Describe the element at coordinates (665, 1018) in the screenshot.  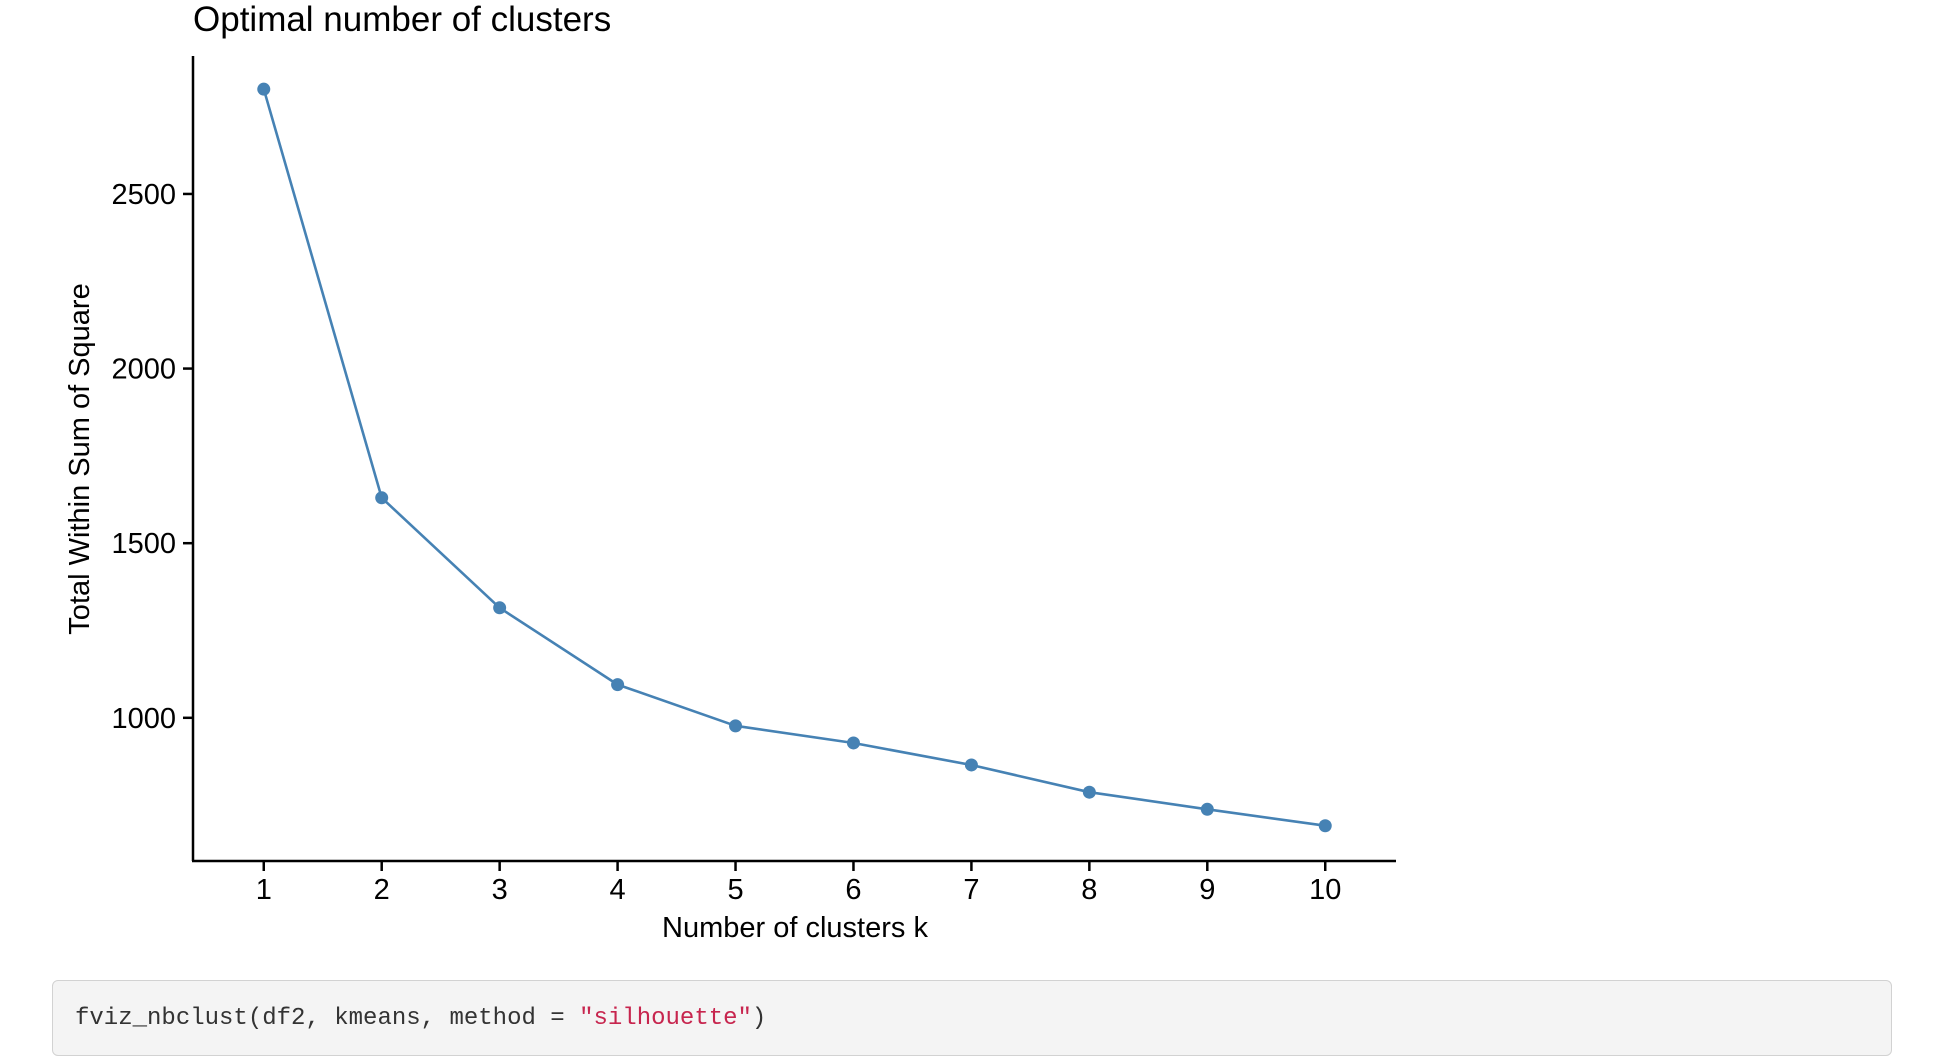
I see `code-string-literal: "silhouette"` at that location.